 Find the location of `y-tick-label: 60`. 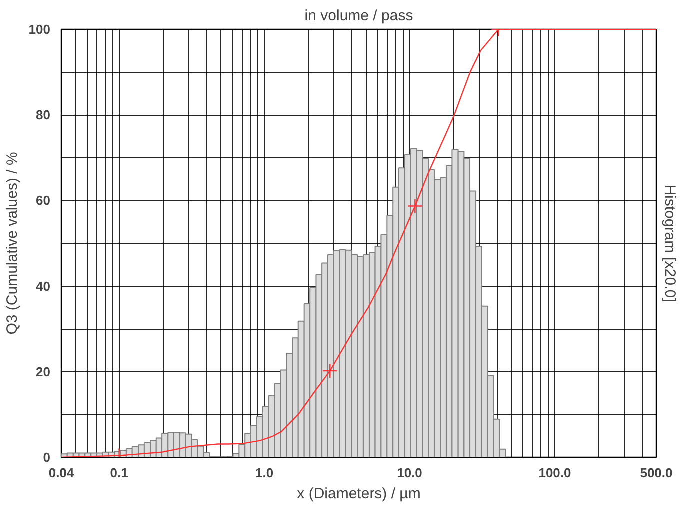

y-tick-label: 60 is located at coordinates (43, 200).